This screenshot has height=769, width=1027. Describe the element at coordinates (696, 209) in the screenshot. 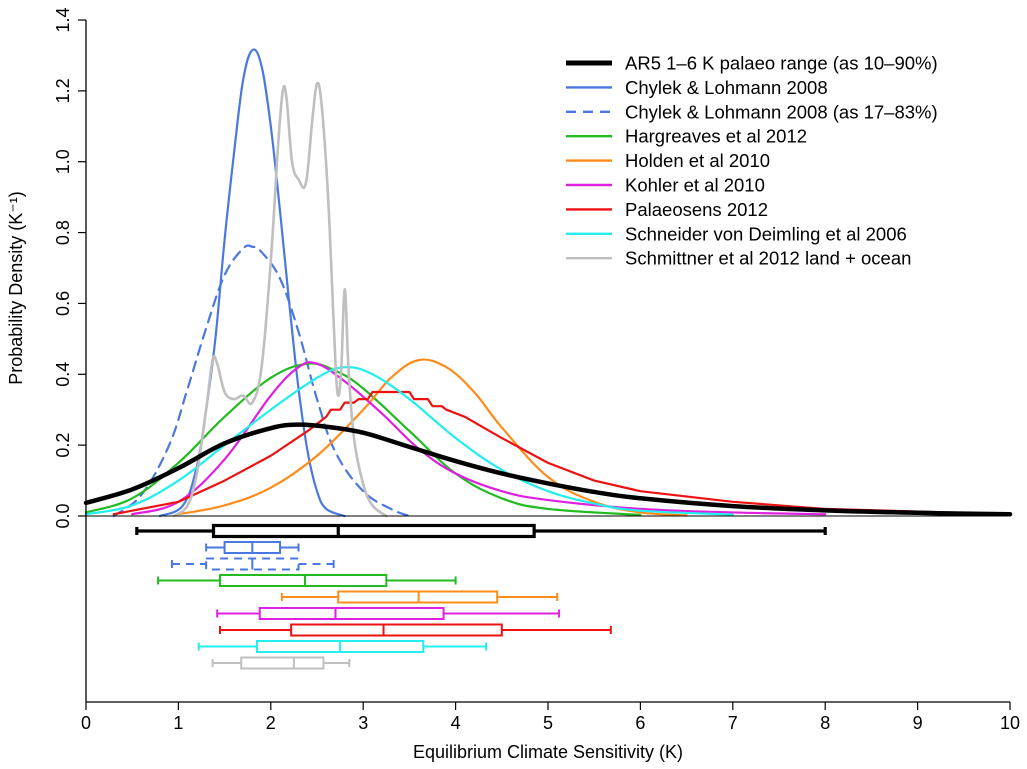

I see `legend-label-6: Palaeosens 2012` at that location.